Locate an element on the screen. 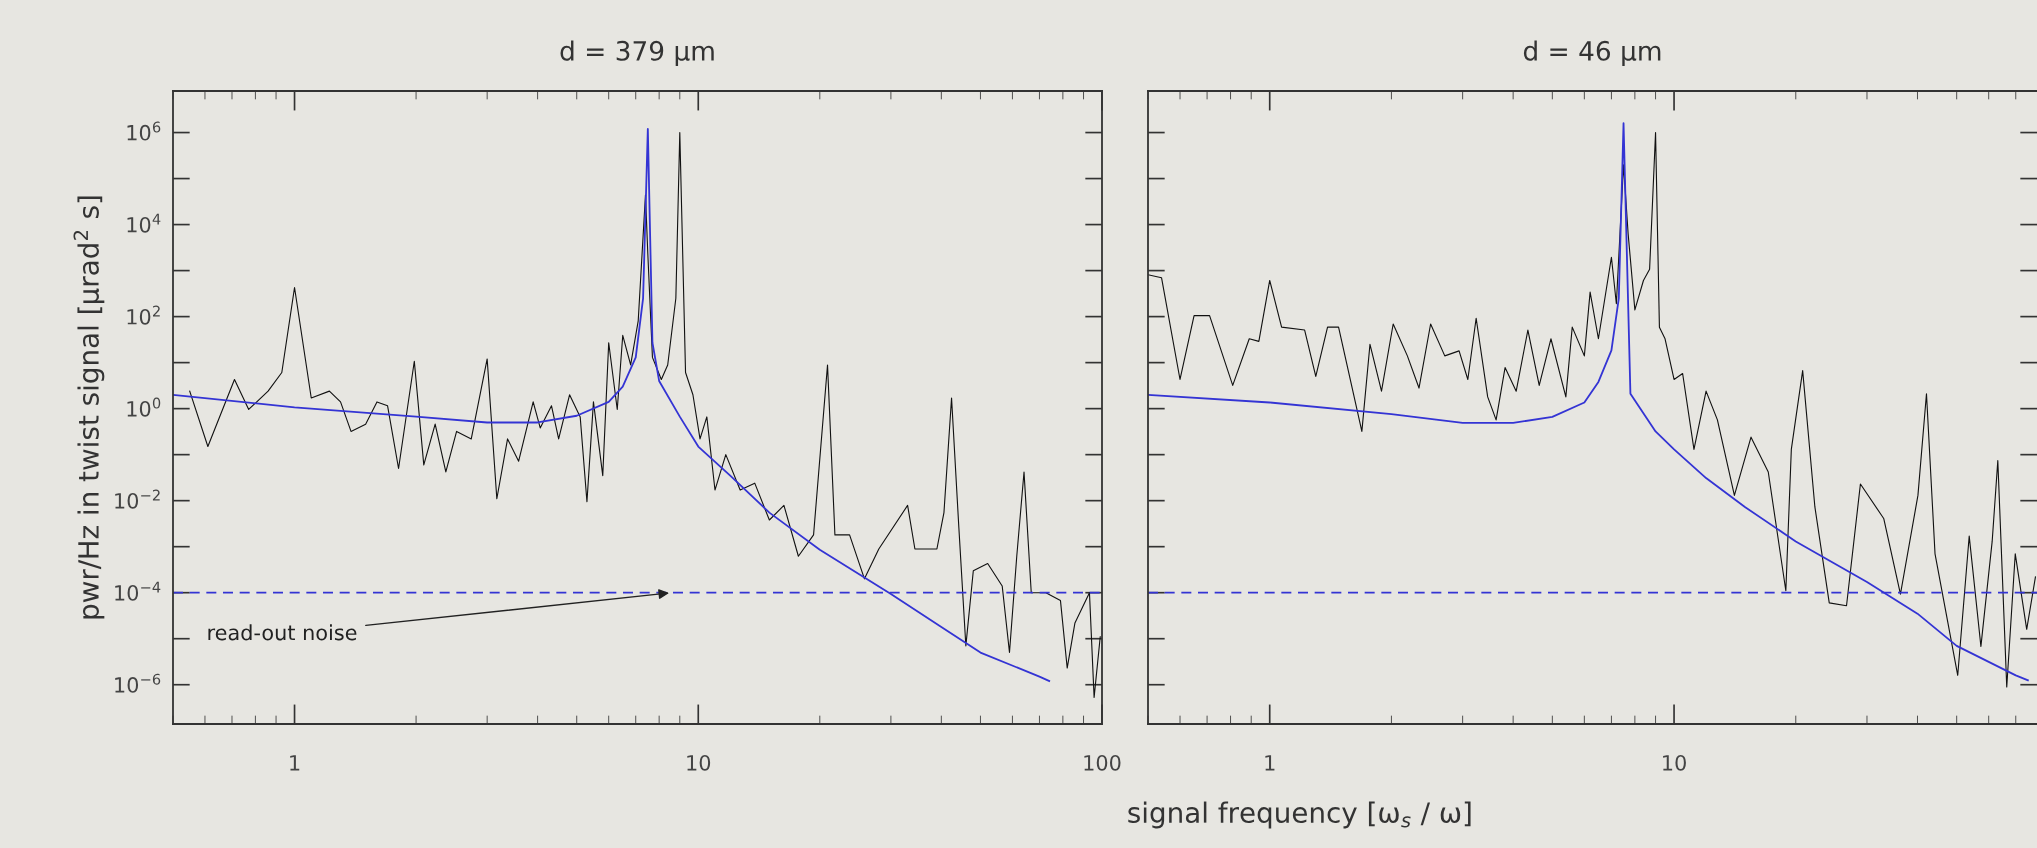  y-tick-label: 10$^{−2}$ is located at coordinates (137, 499).